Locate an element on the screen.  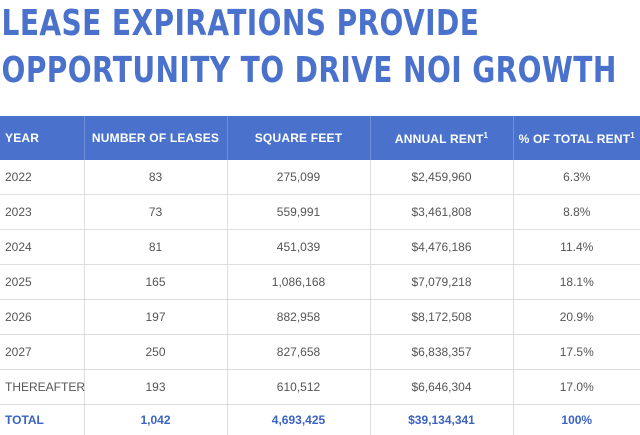
cell-year: 2025 is located at coordinates (42, 282).